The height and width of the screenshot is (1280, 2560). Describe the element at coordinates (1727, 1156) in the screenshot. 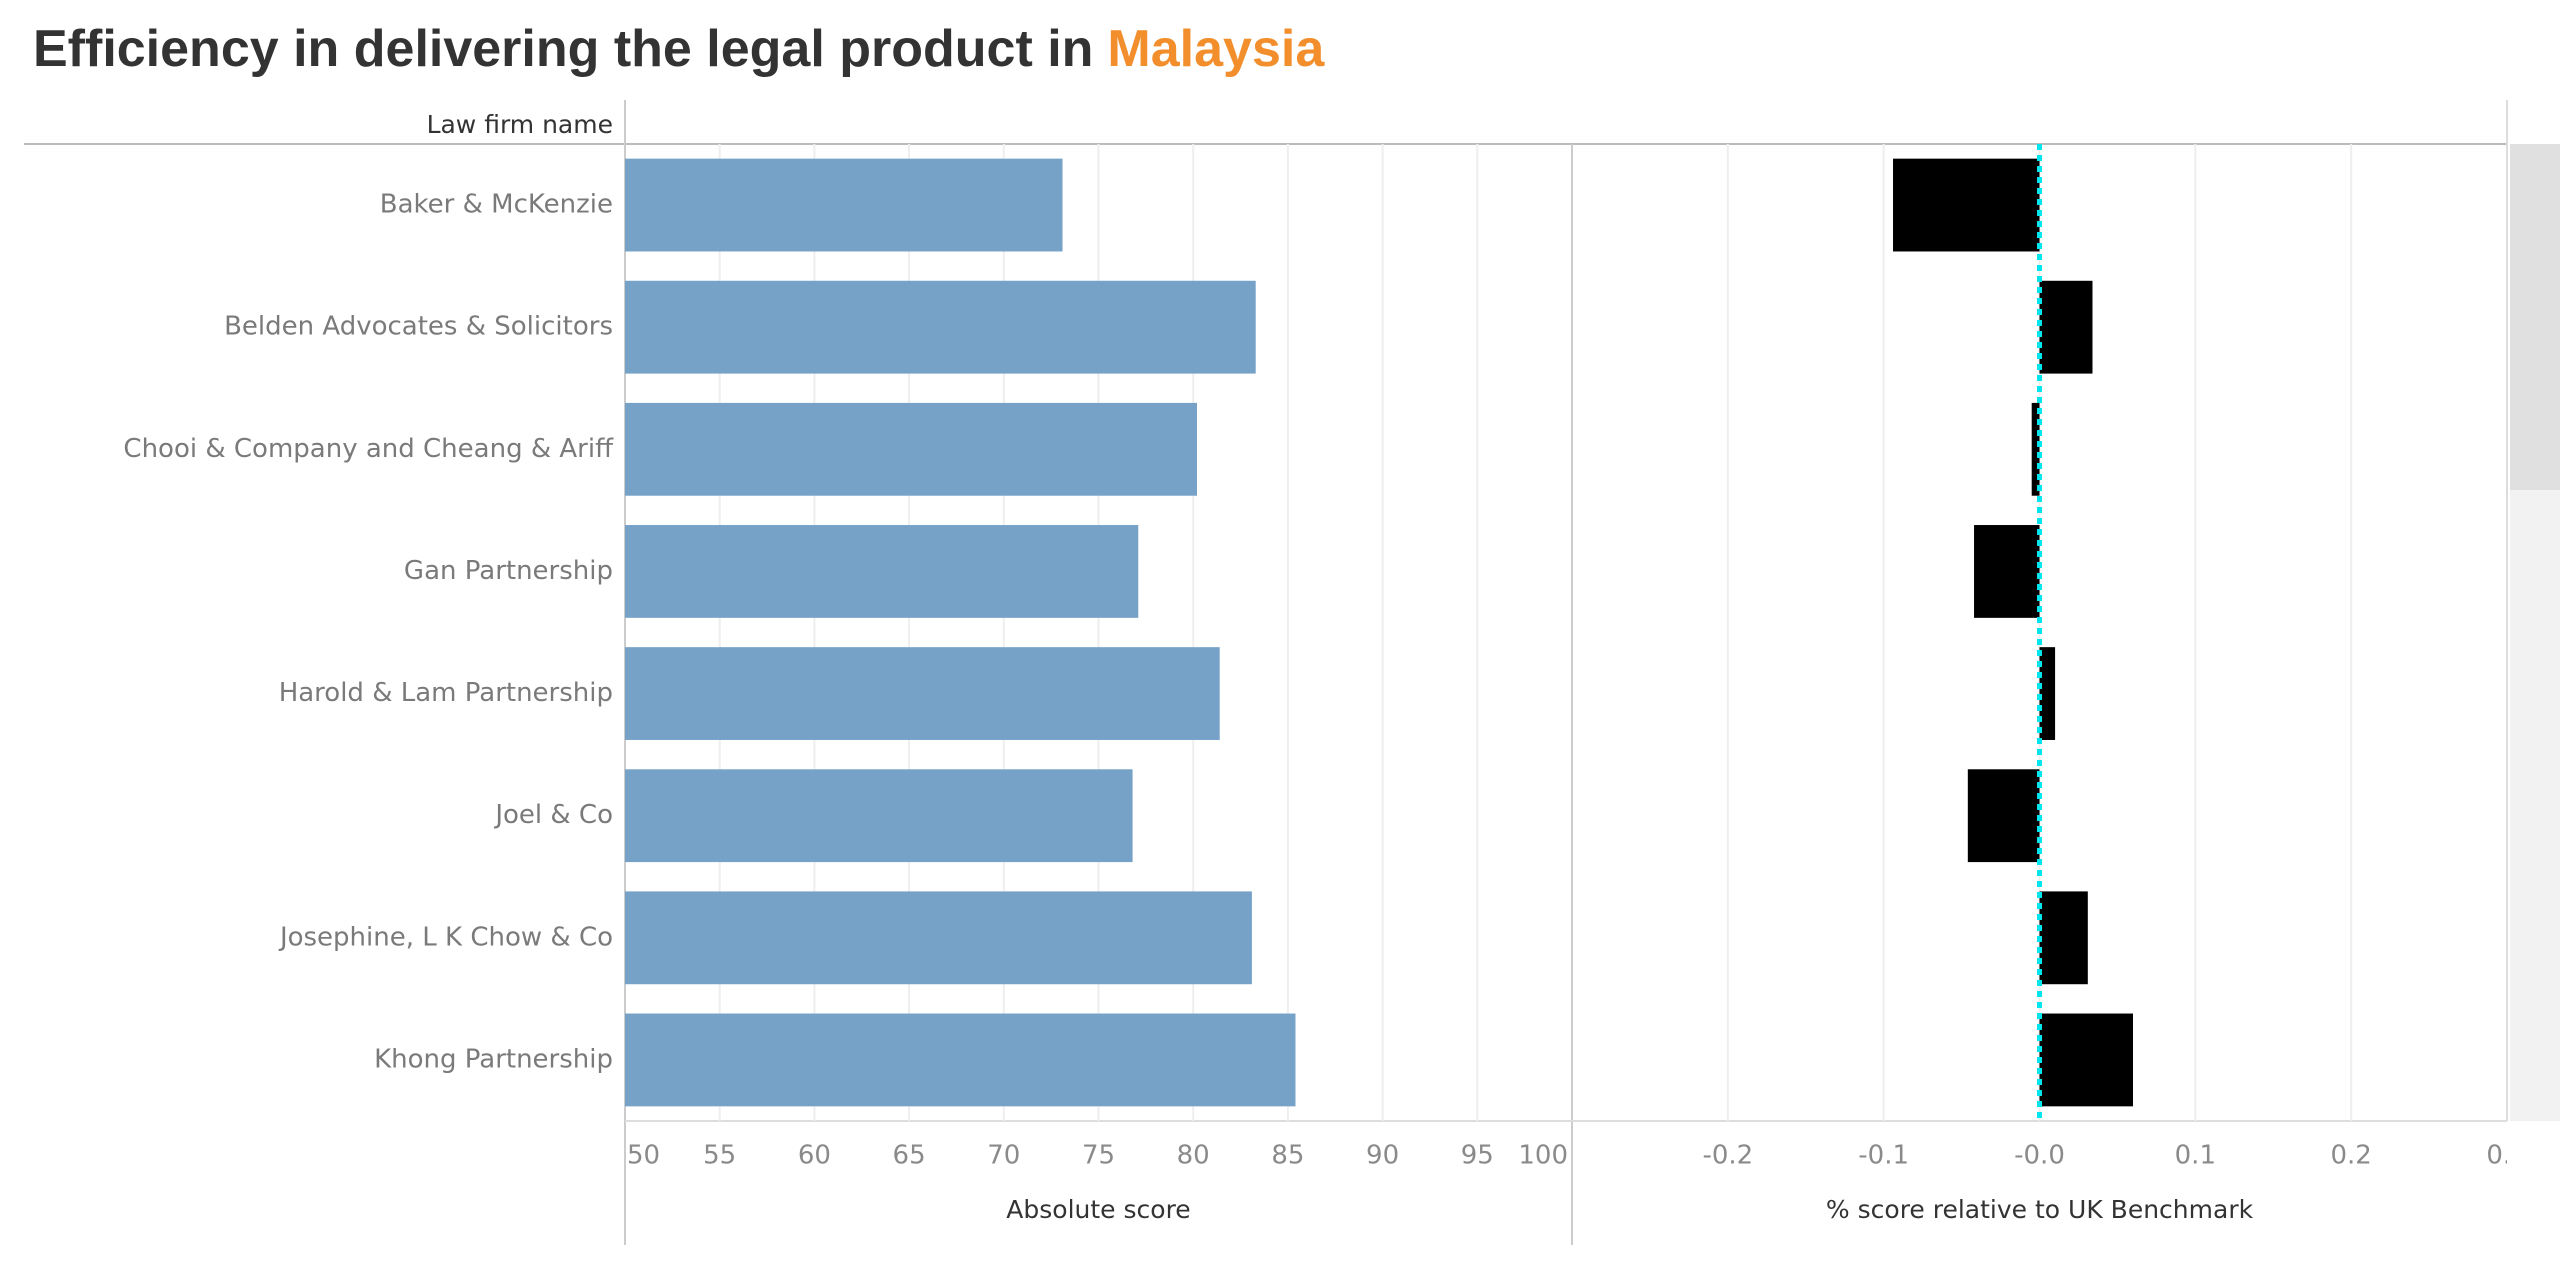

I see `x-tick-label: -0.2` at that location.